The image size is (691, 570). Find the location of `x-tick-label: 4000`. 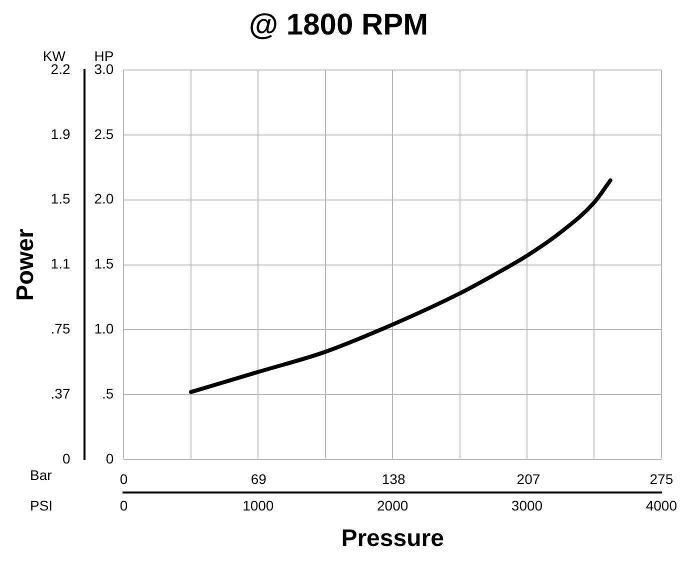

x-tick-label: 4000 is located at coordinates (662, 506).